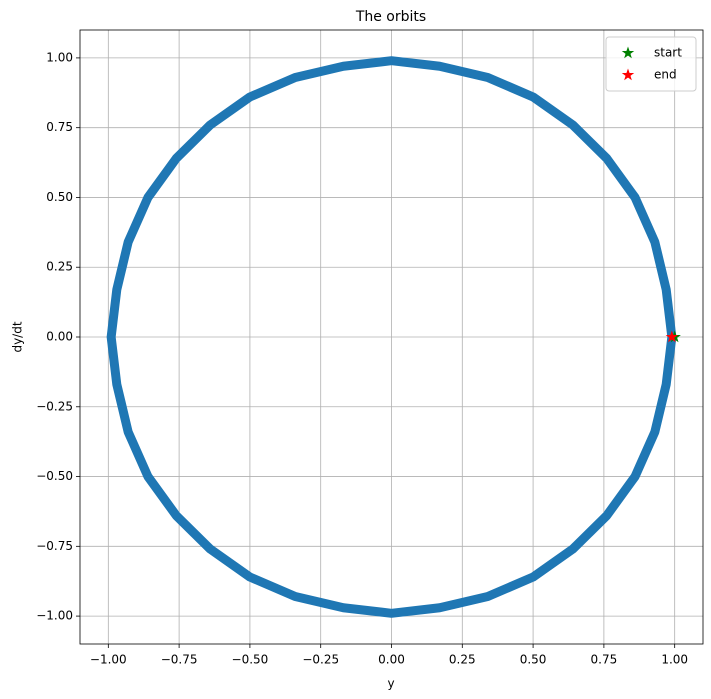 The height and width of the screenshot is (699, 711). I want to click on y-tick-label: 0.75, so click(59, 127).